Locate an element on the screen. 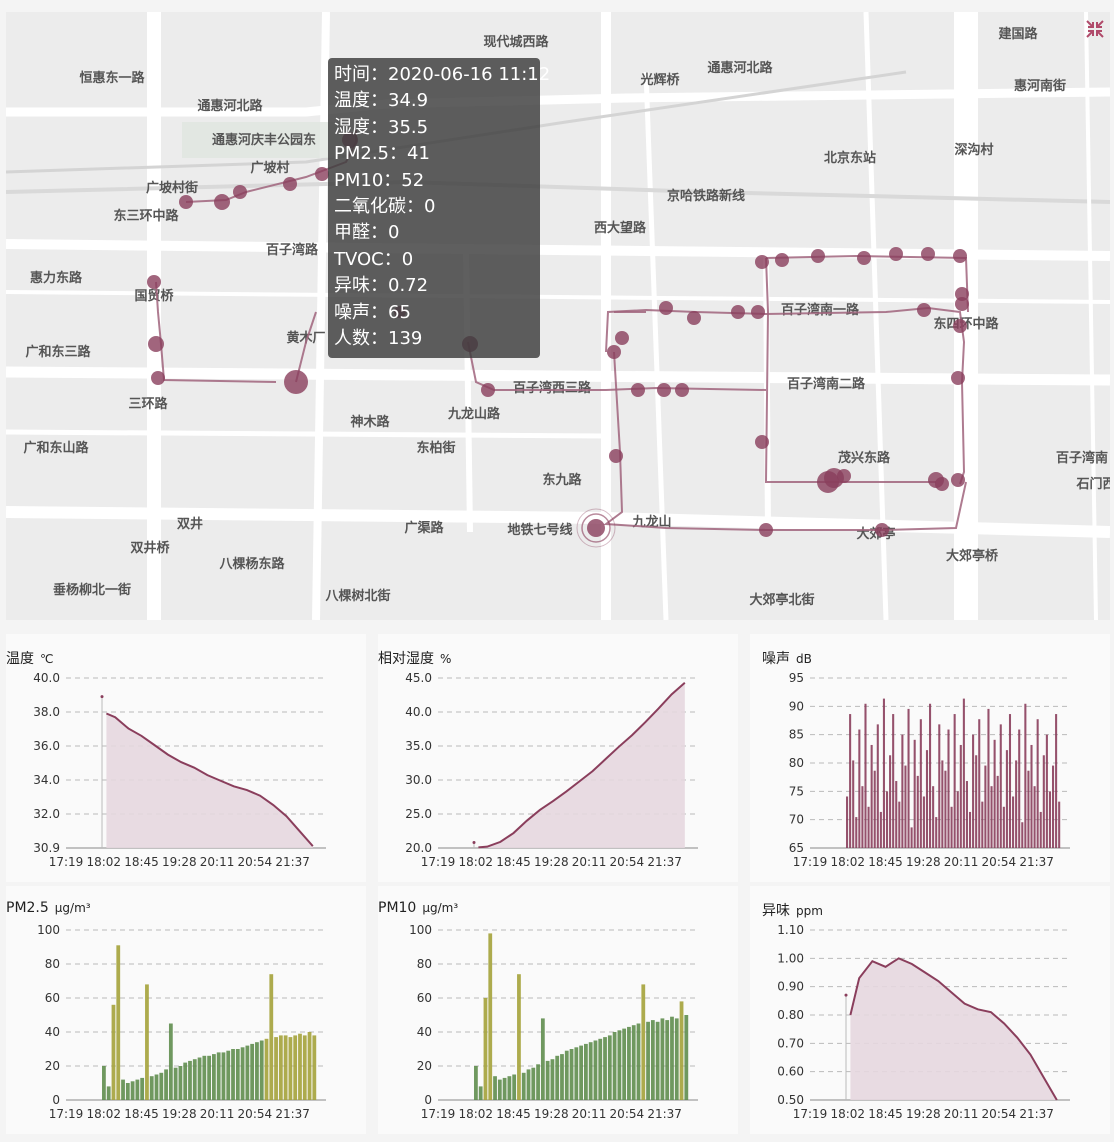 The height and width of the screenshot is (1142, 1114). map-road-label: 大郊亭北街 is located at coordinates (781, 600).